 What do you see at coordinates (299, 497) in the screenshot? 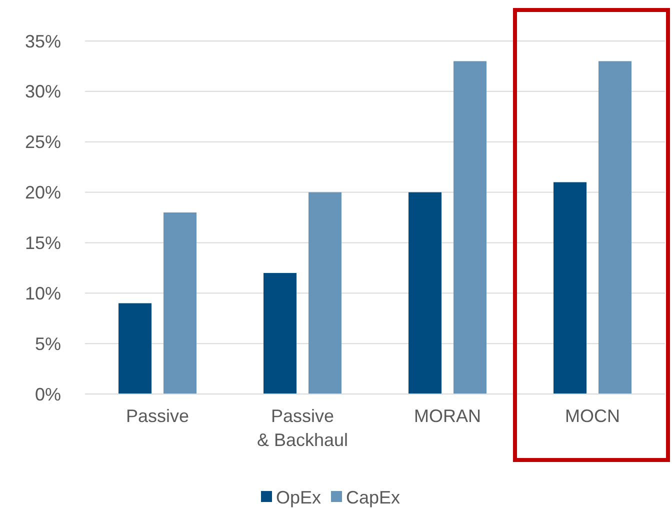
I see `legend-label: OpEx` at bounding box center [299, 497].